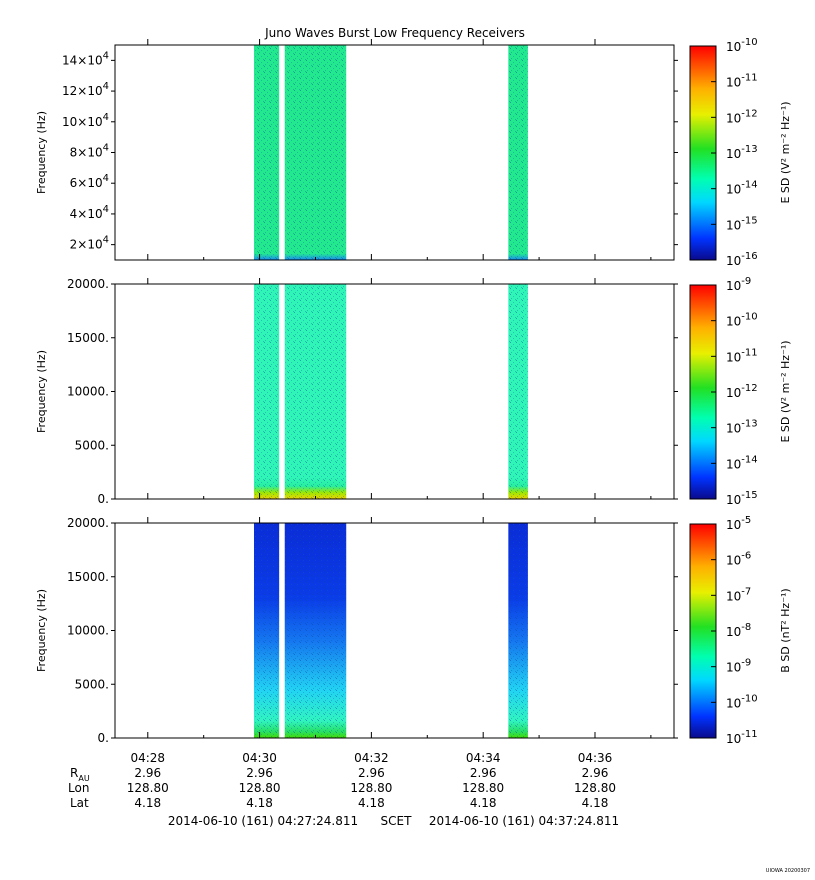  Describe the element at coordinates (483, 758) in the screenshot. I see `x-tick-label: 04:34` at that location.